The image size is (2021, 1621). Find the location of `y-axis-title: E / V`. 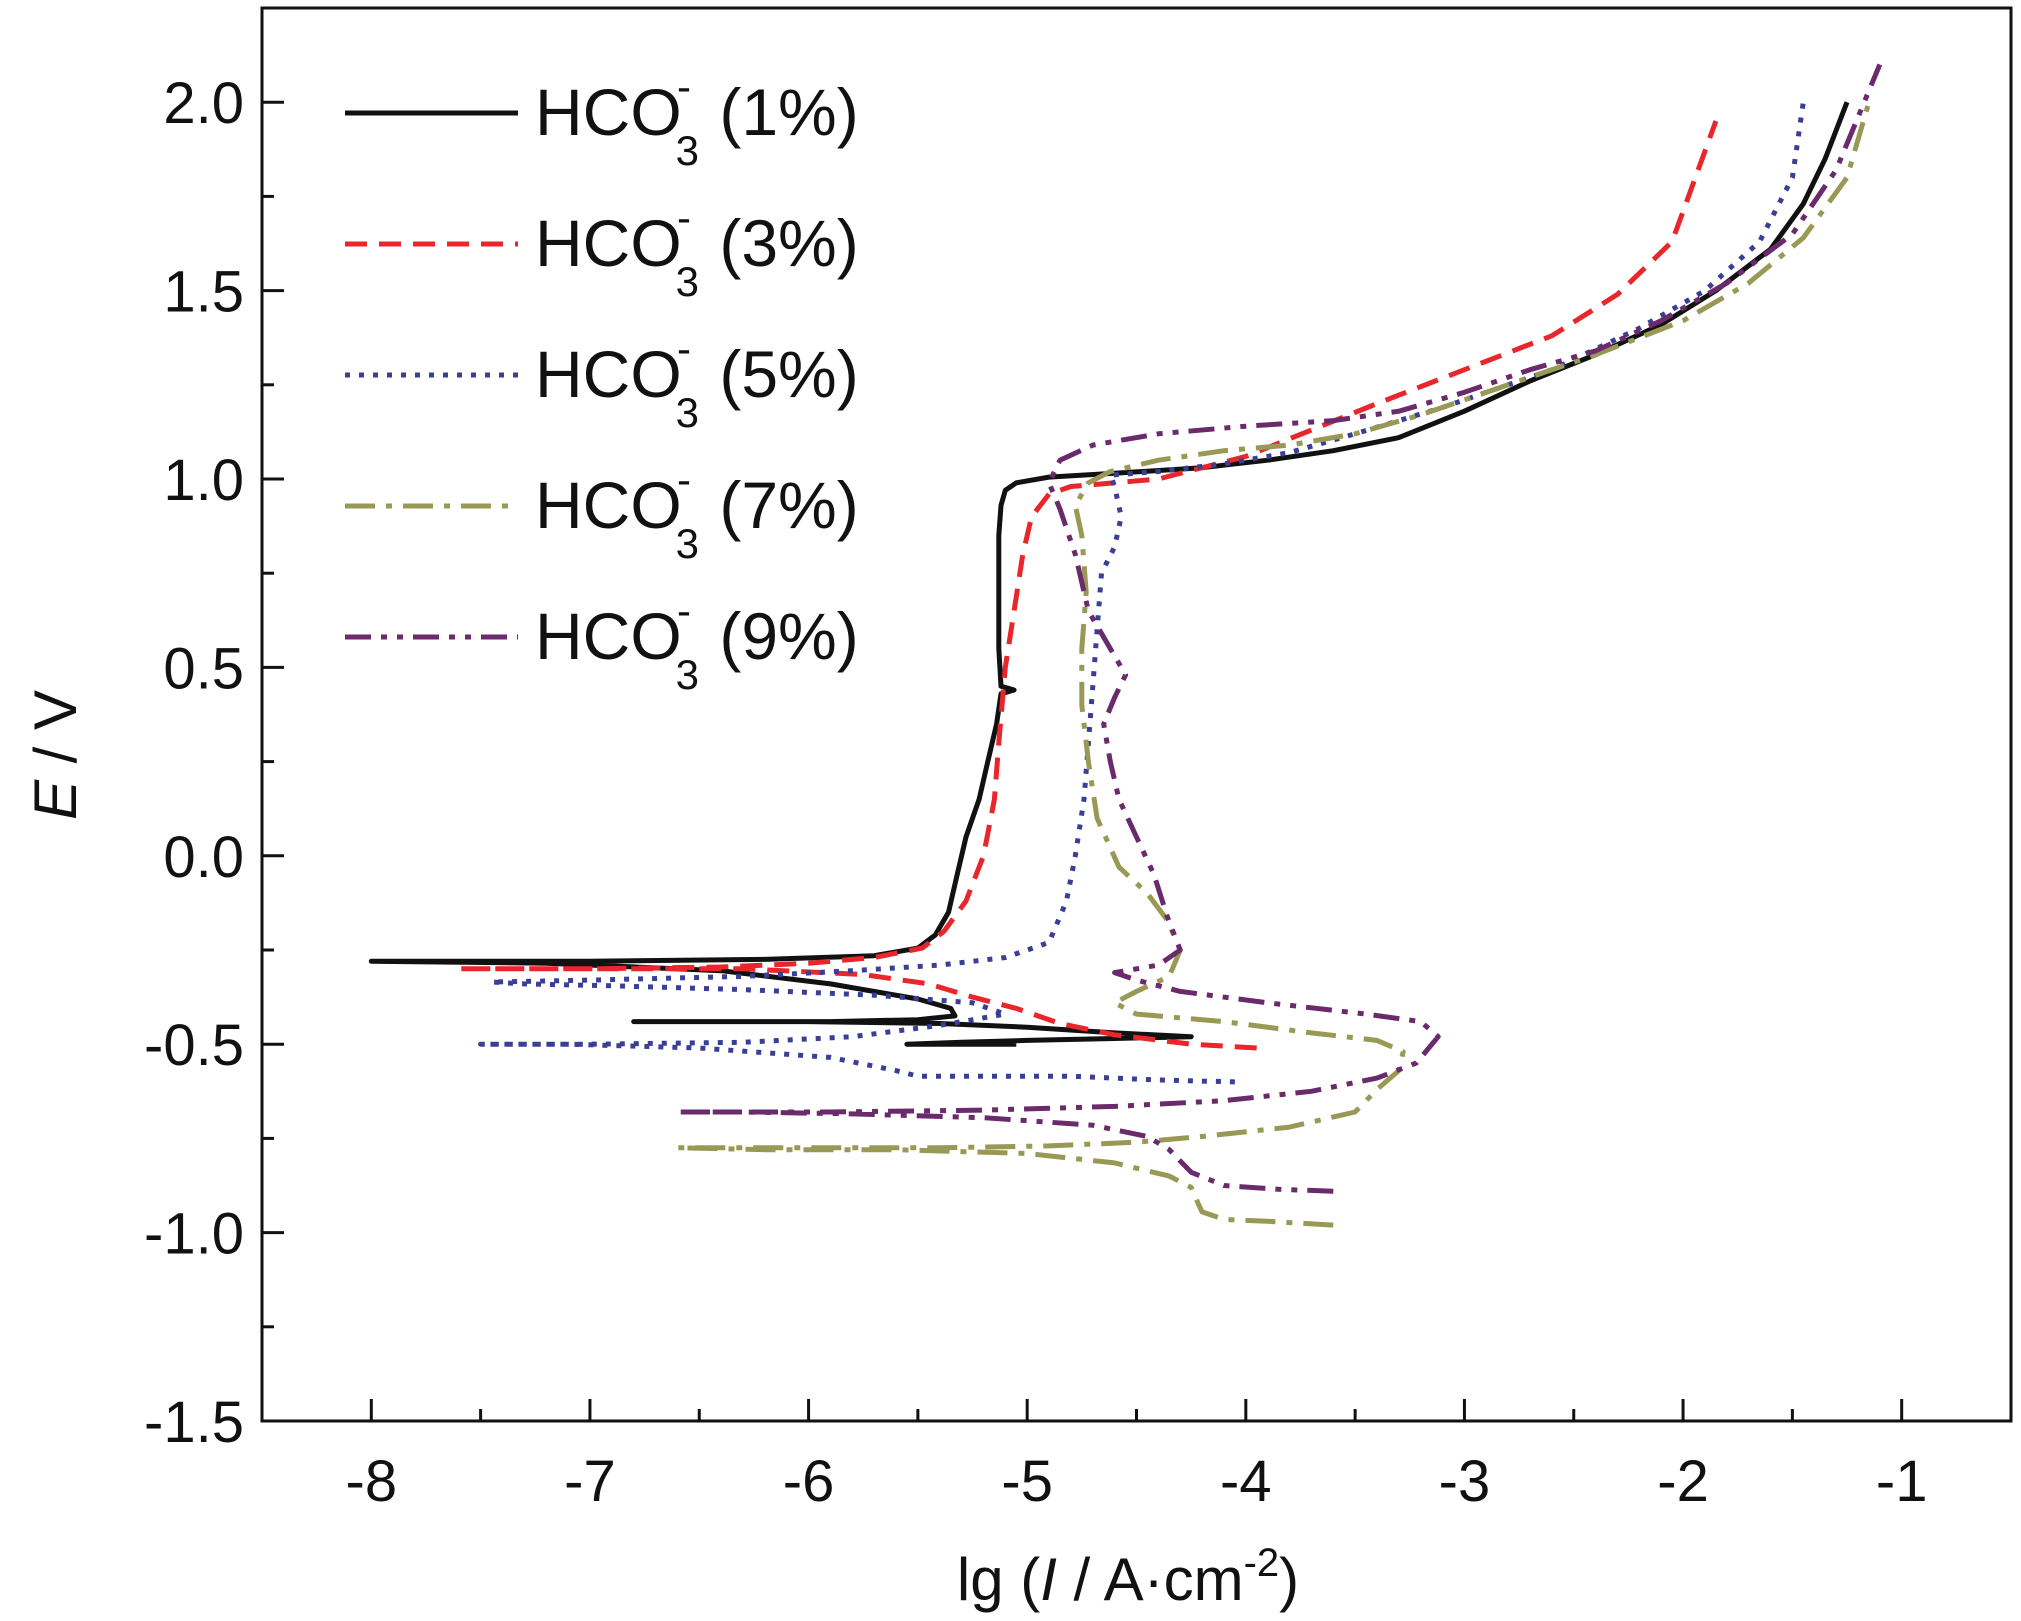

y-axis-title: E / V is located at coordinates (55, 755).